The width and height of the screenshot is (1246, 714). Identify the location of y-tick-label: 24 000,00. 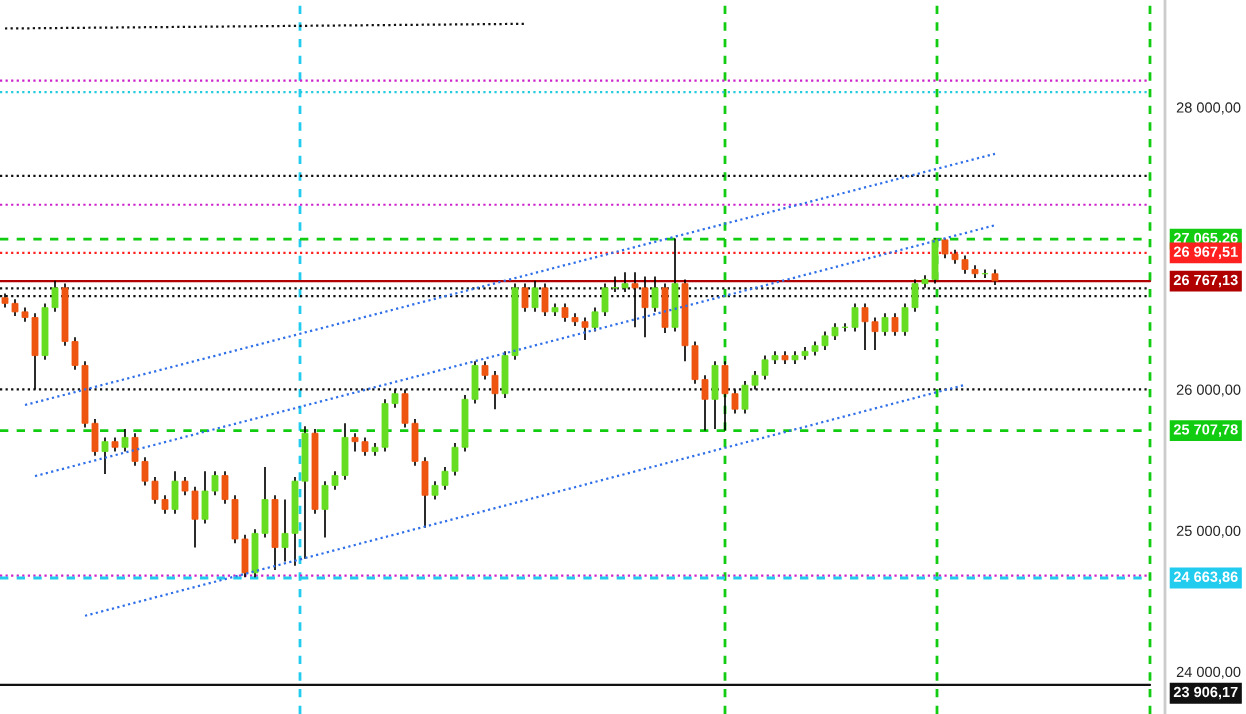
(1208, 672).